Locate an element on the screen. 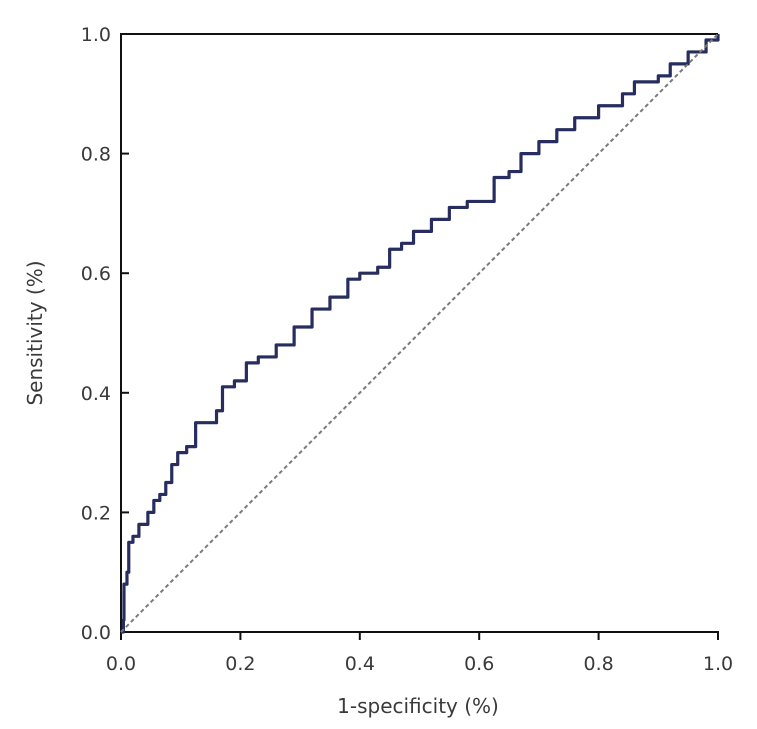 This screenshot has width=757, height=729. y-axis-title: Sensitivity (%) is located at coordinates (35, 332).